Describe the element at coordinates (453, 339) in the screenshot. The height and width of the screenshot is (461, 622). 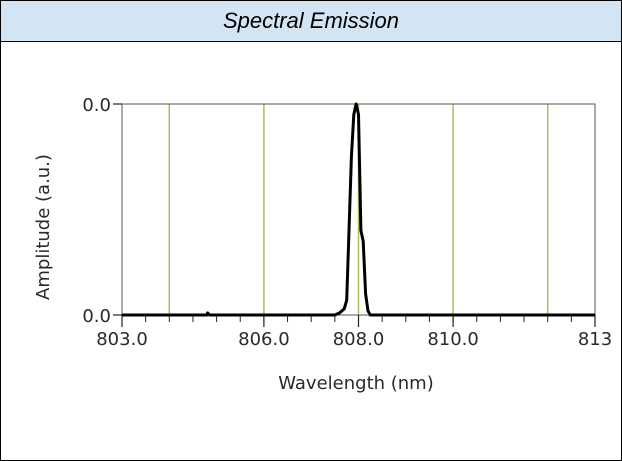
I see `x-tick-label: 810.0` at that location.